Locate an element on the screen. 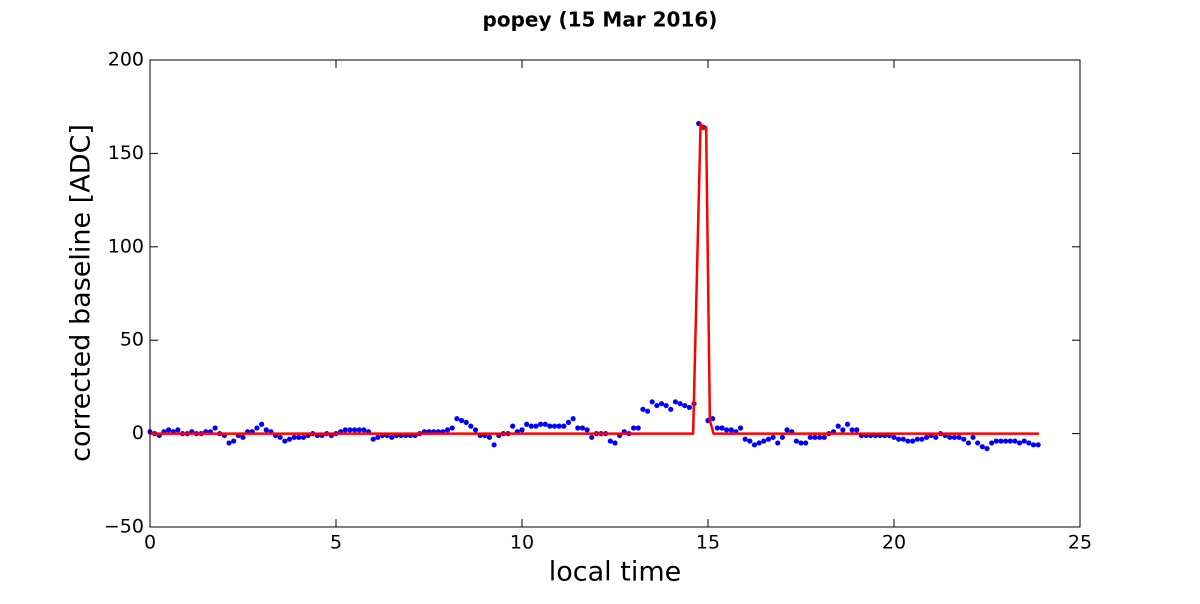 The height and width of the screenshot is (604, 1200). y-tick-label: 50 is located at coordinates (132, 340).